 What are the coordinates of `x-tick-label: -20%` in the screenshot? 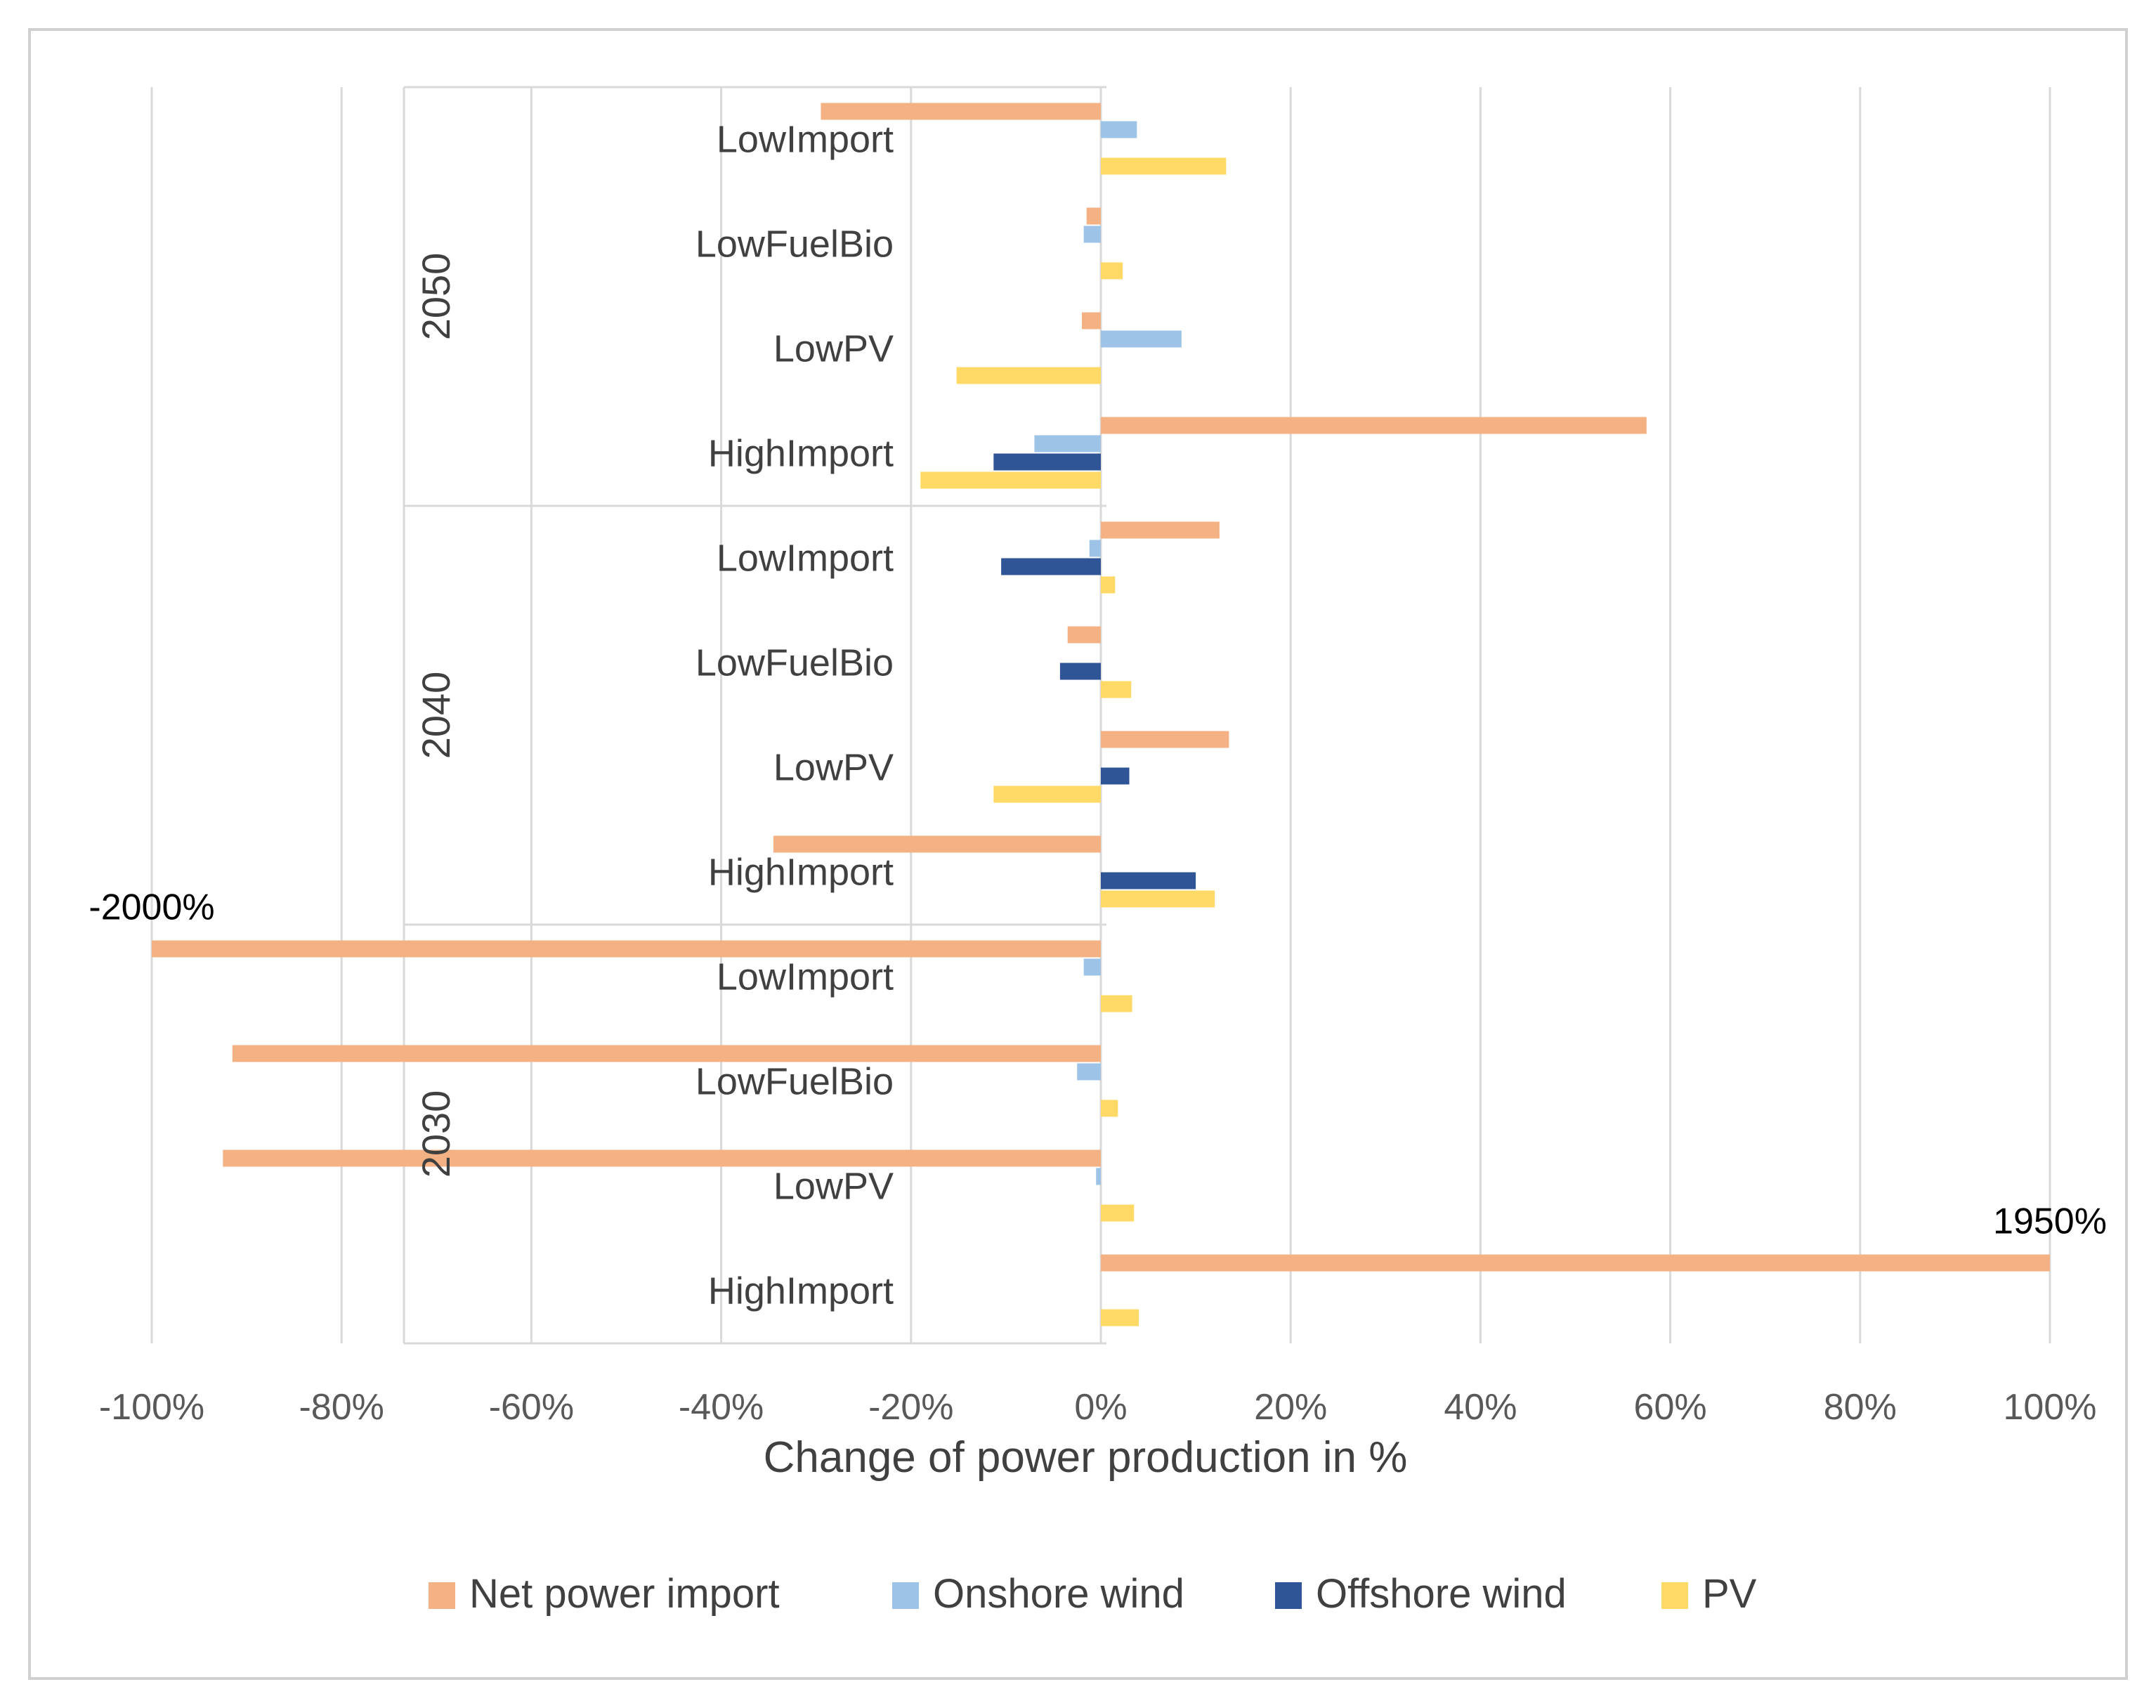 It's located at (910, 1407).